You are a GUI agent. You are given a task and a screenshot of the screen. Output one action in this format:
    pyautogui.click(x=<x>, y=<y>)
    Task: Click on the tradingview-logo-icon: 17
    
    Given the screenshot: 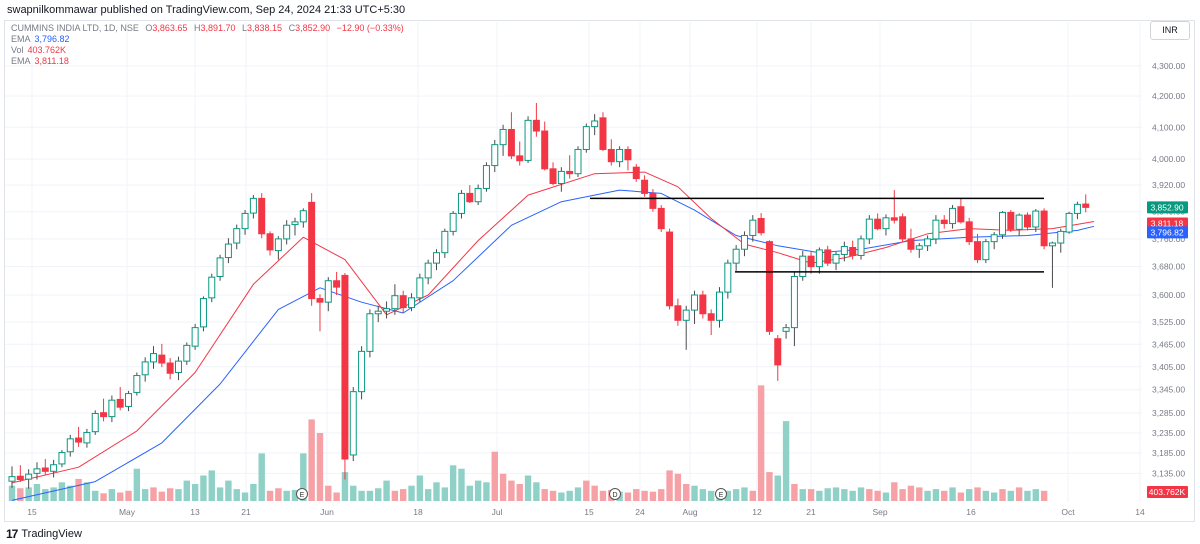 What is the action you would take?
    pyautogui.click(x=12, y=534)
    